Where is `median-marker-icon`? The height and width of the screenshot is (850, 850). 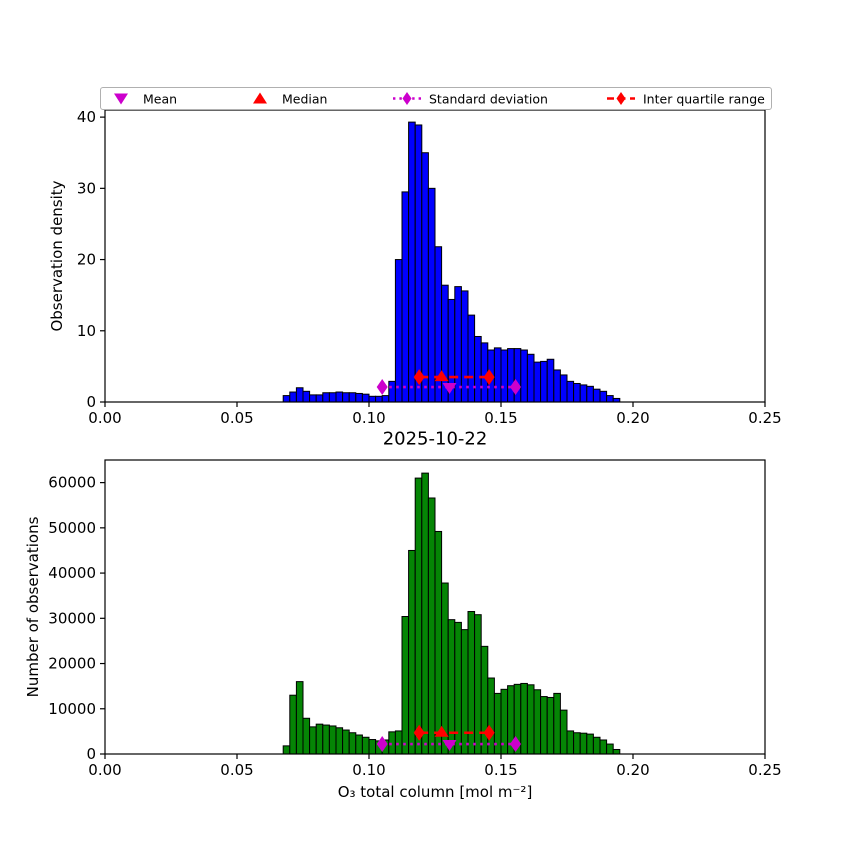 median-marker-icon is located at coordinates (260, 98).